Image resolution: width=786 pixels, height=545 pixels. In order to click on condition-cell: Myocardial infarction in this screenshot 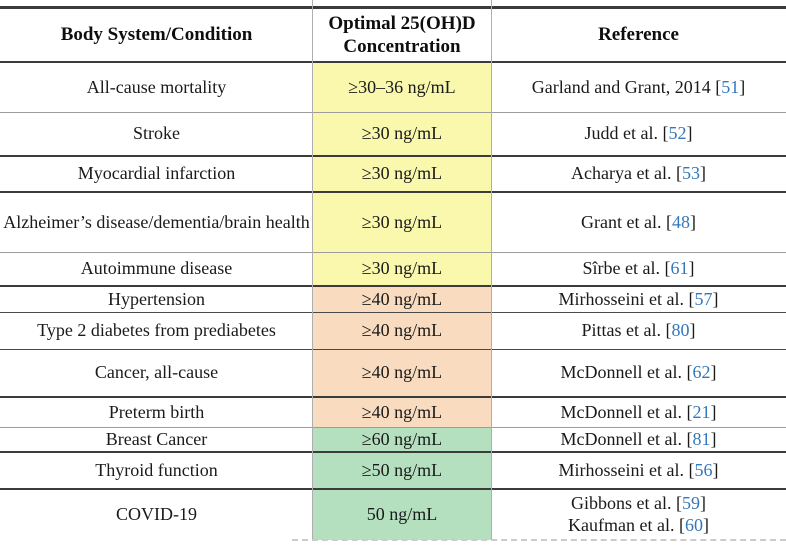, I will do `click(156, 173)`.